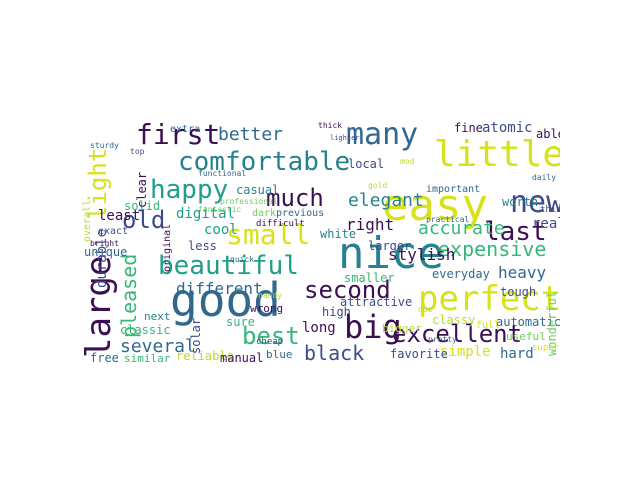 The image size is (640, 480). What do you see at coordinates (145, 330) in the screenshot?
I see `word-classic: classic` at bounding box center [145, 330].